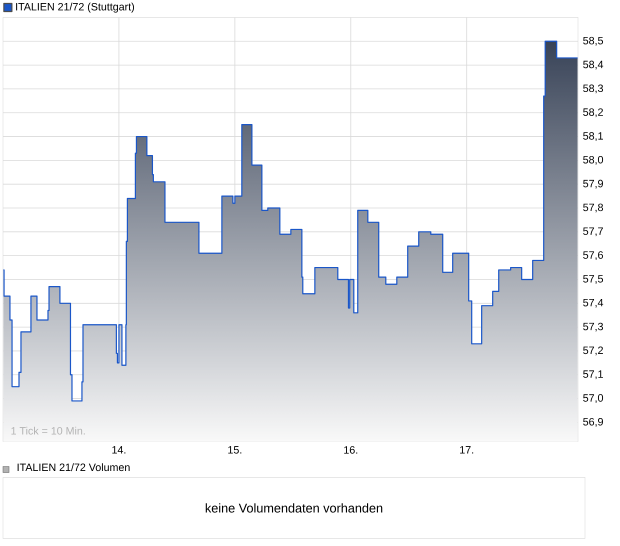 Image resolution: width=620 pixels, height=546 pixels. I want to click on y-tick-label: 57,4, so click(593, 303).